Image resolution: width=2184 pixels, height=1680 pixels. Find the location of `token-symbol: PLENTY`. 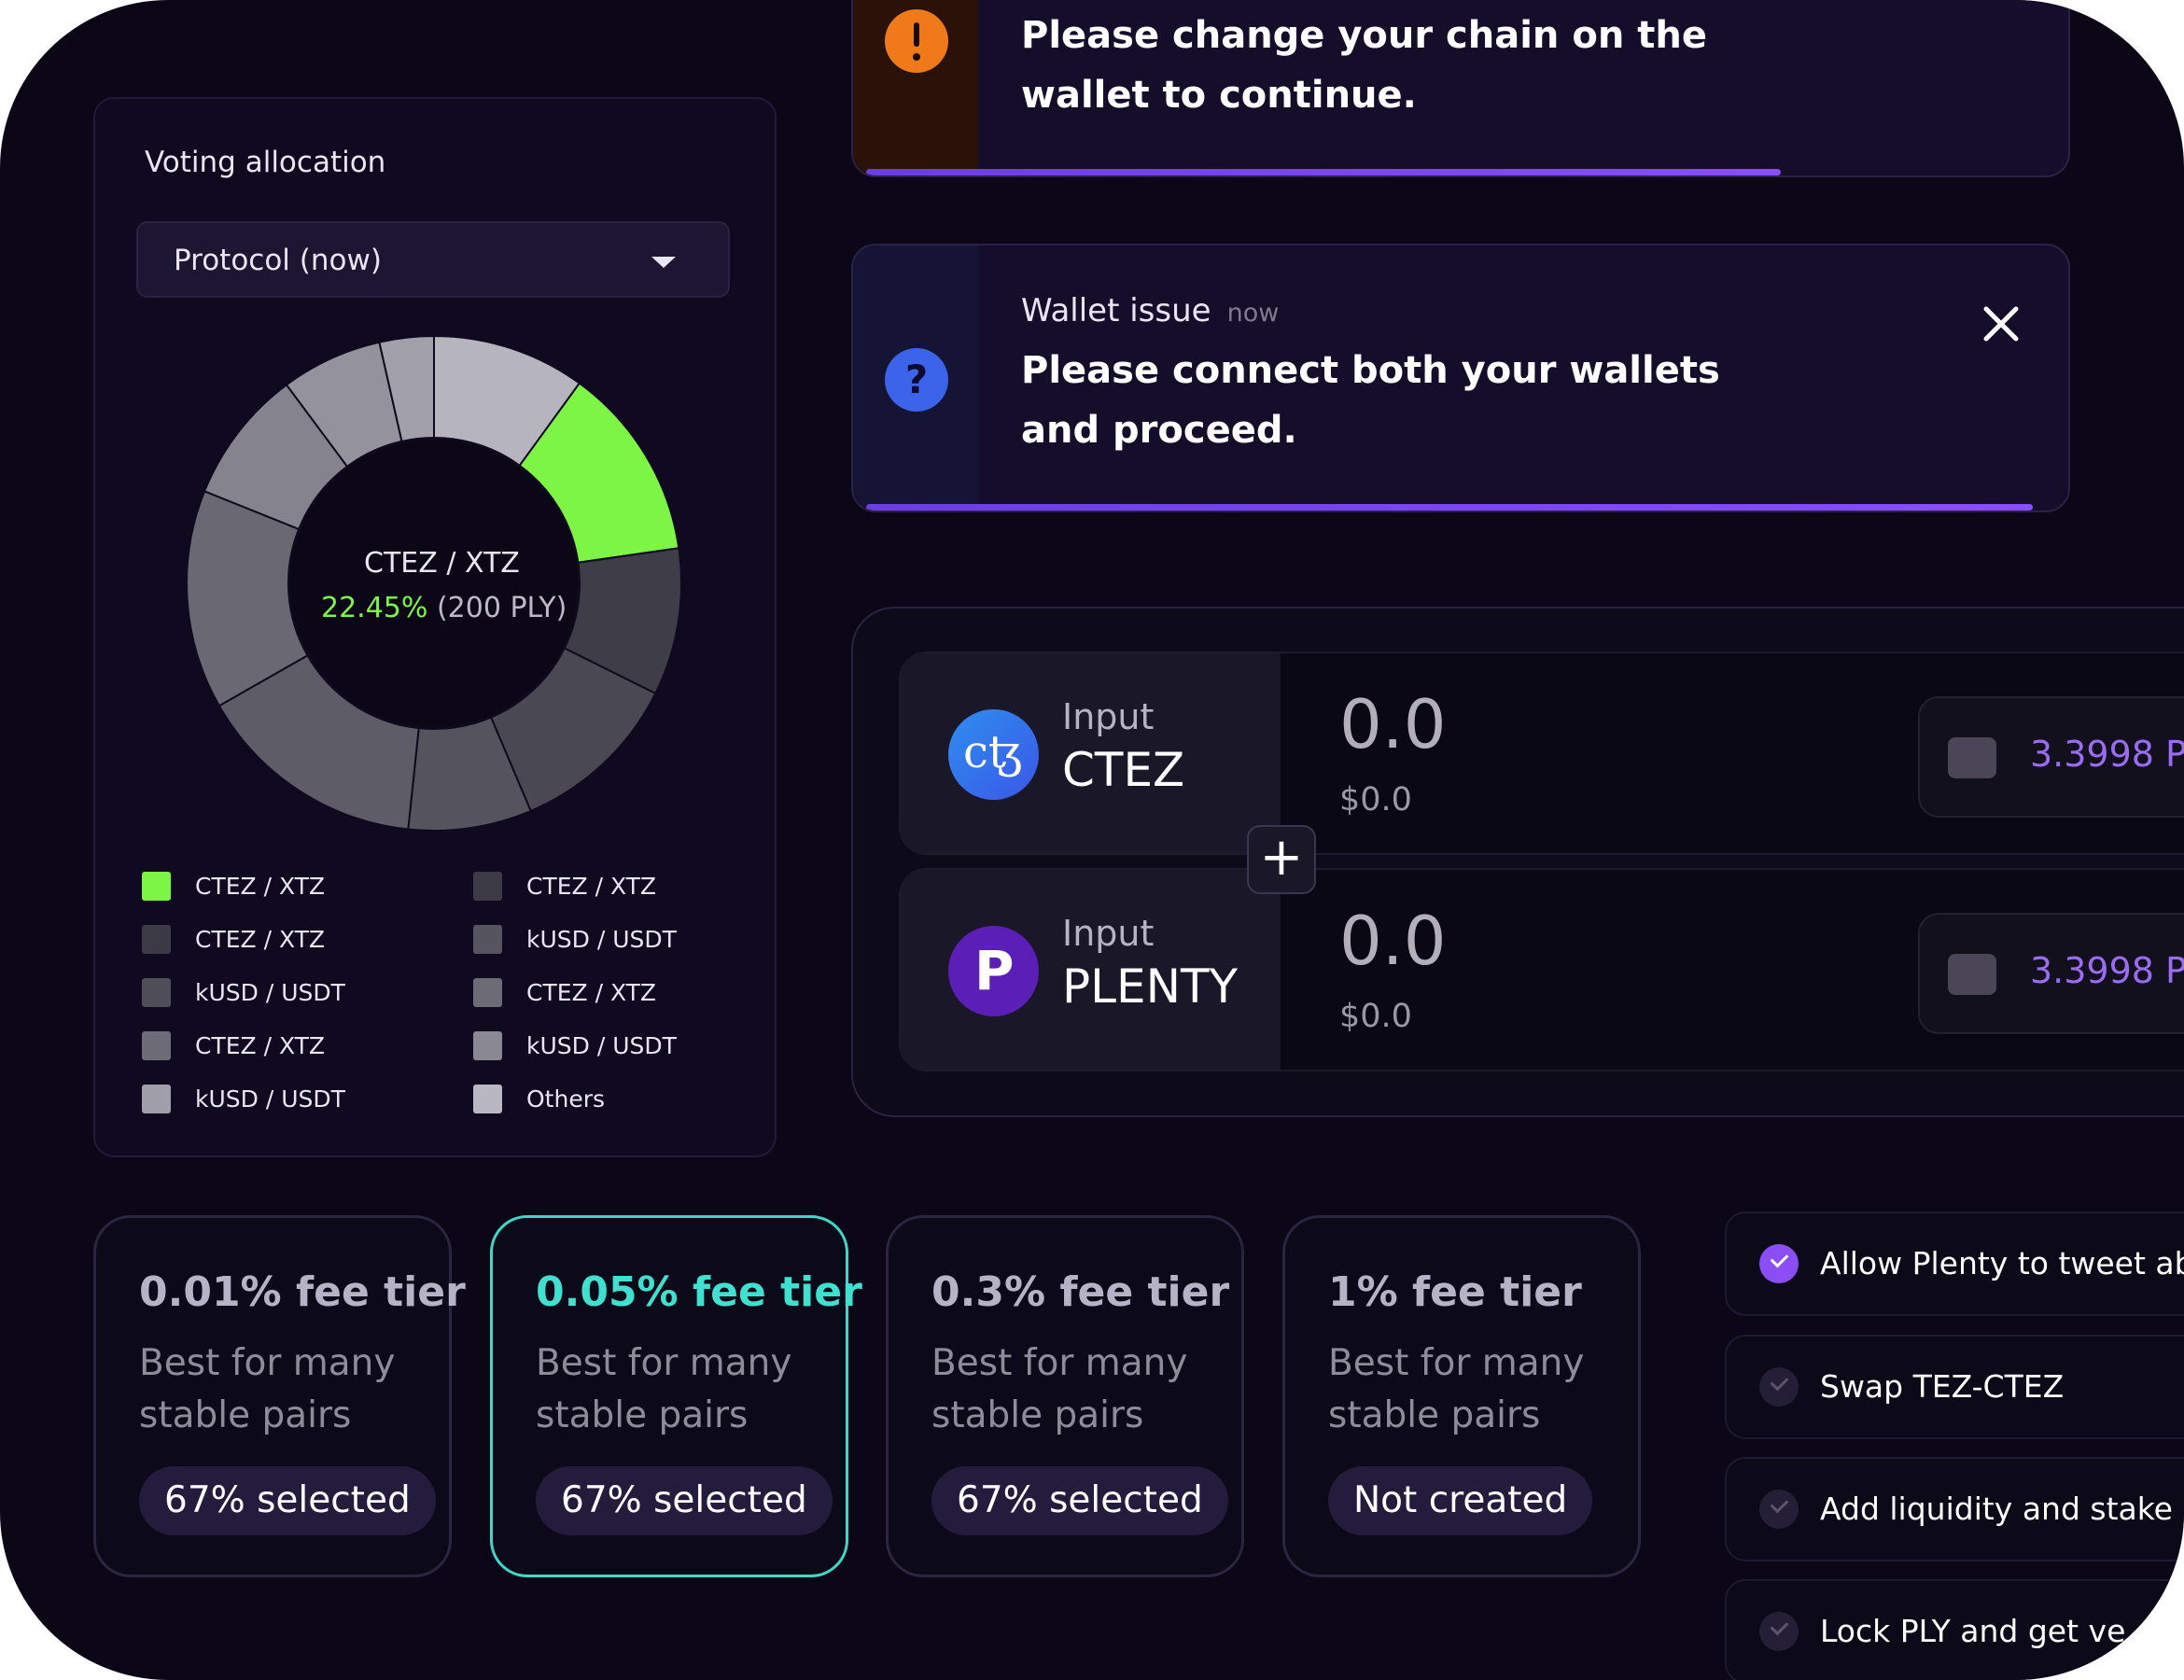

token-symbol: PLENTY is located at coordinates (1150, 987).